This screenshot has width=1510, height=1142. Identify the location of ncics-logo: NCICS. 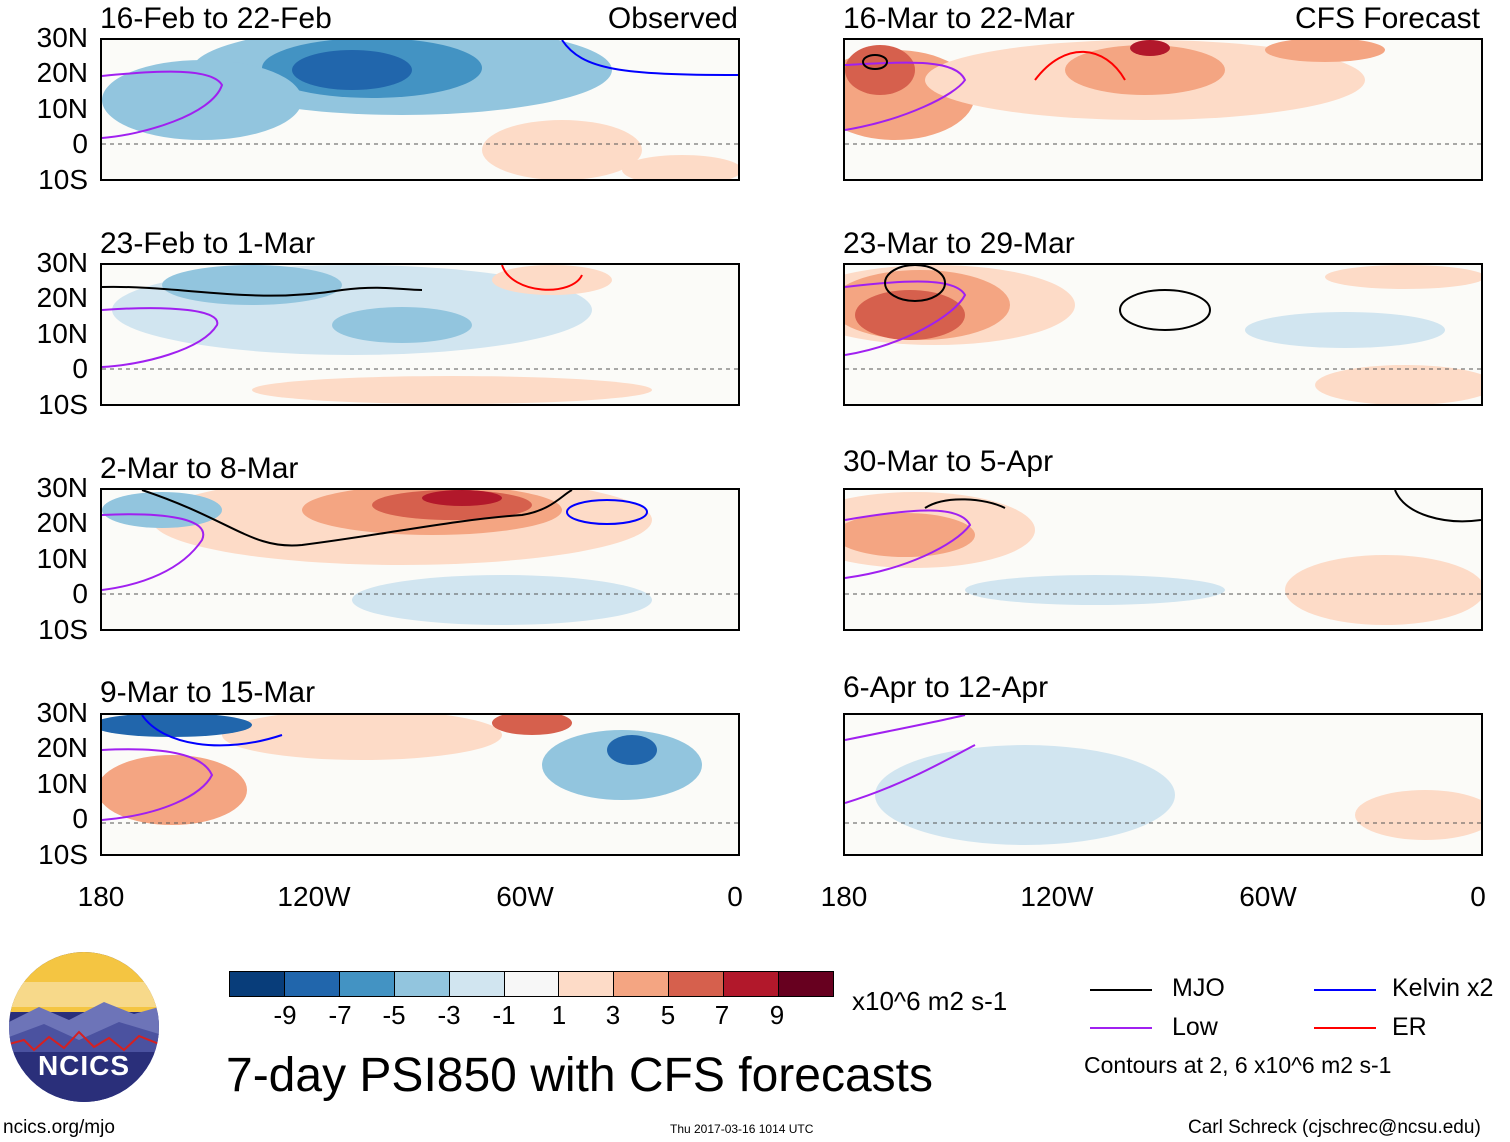
(84, 1027).